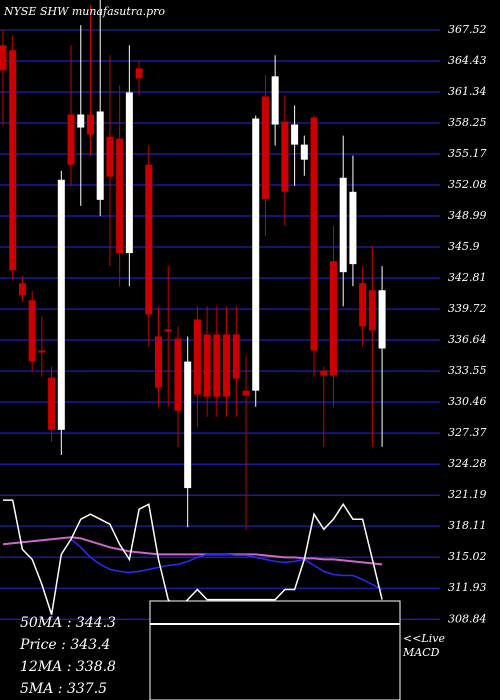 The image size is (500, 700). What do you see at coordinates (467, 184) in the screenshot?
I see `y-tick-label: 352.08` at bounding box center [467, 184].